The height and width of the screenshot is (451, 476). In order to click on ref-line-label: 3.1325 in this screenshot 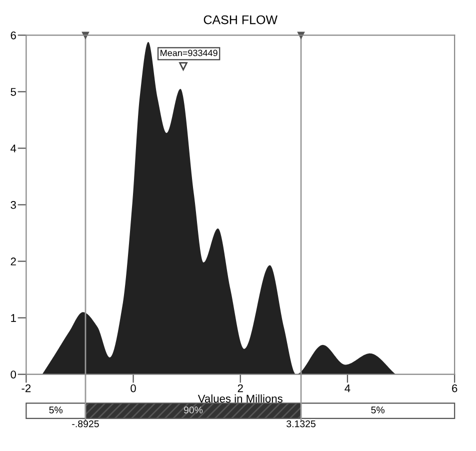, I will do `click(301, 424)`.